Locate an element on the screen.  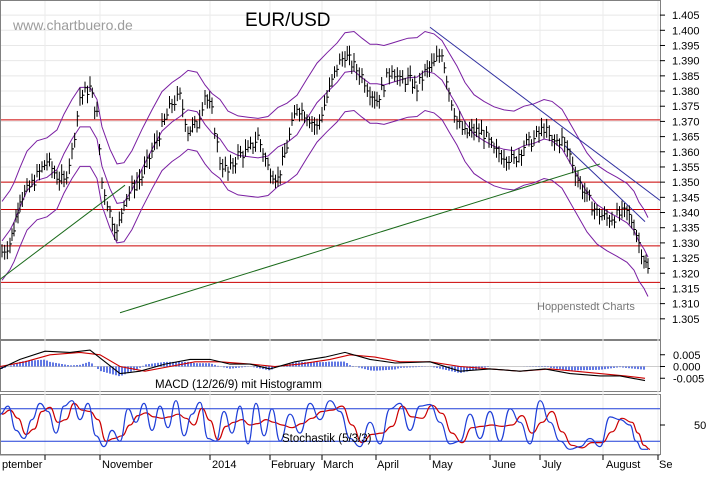
stochastic-panel is located at coordinates (330, 425).